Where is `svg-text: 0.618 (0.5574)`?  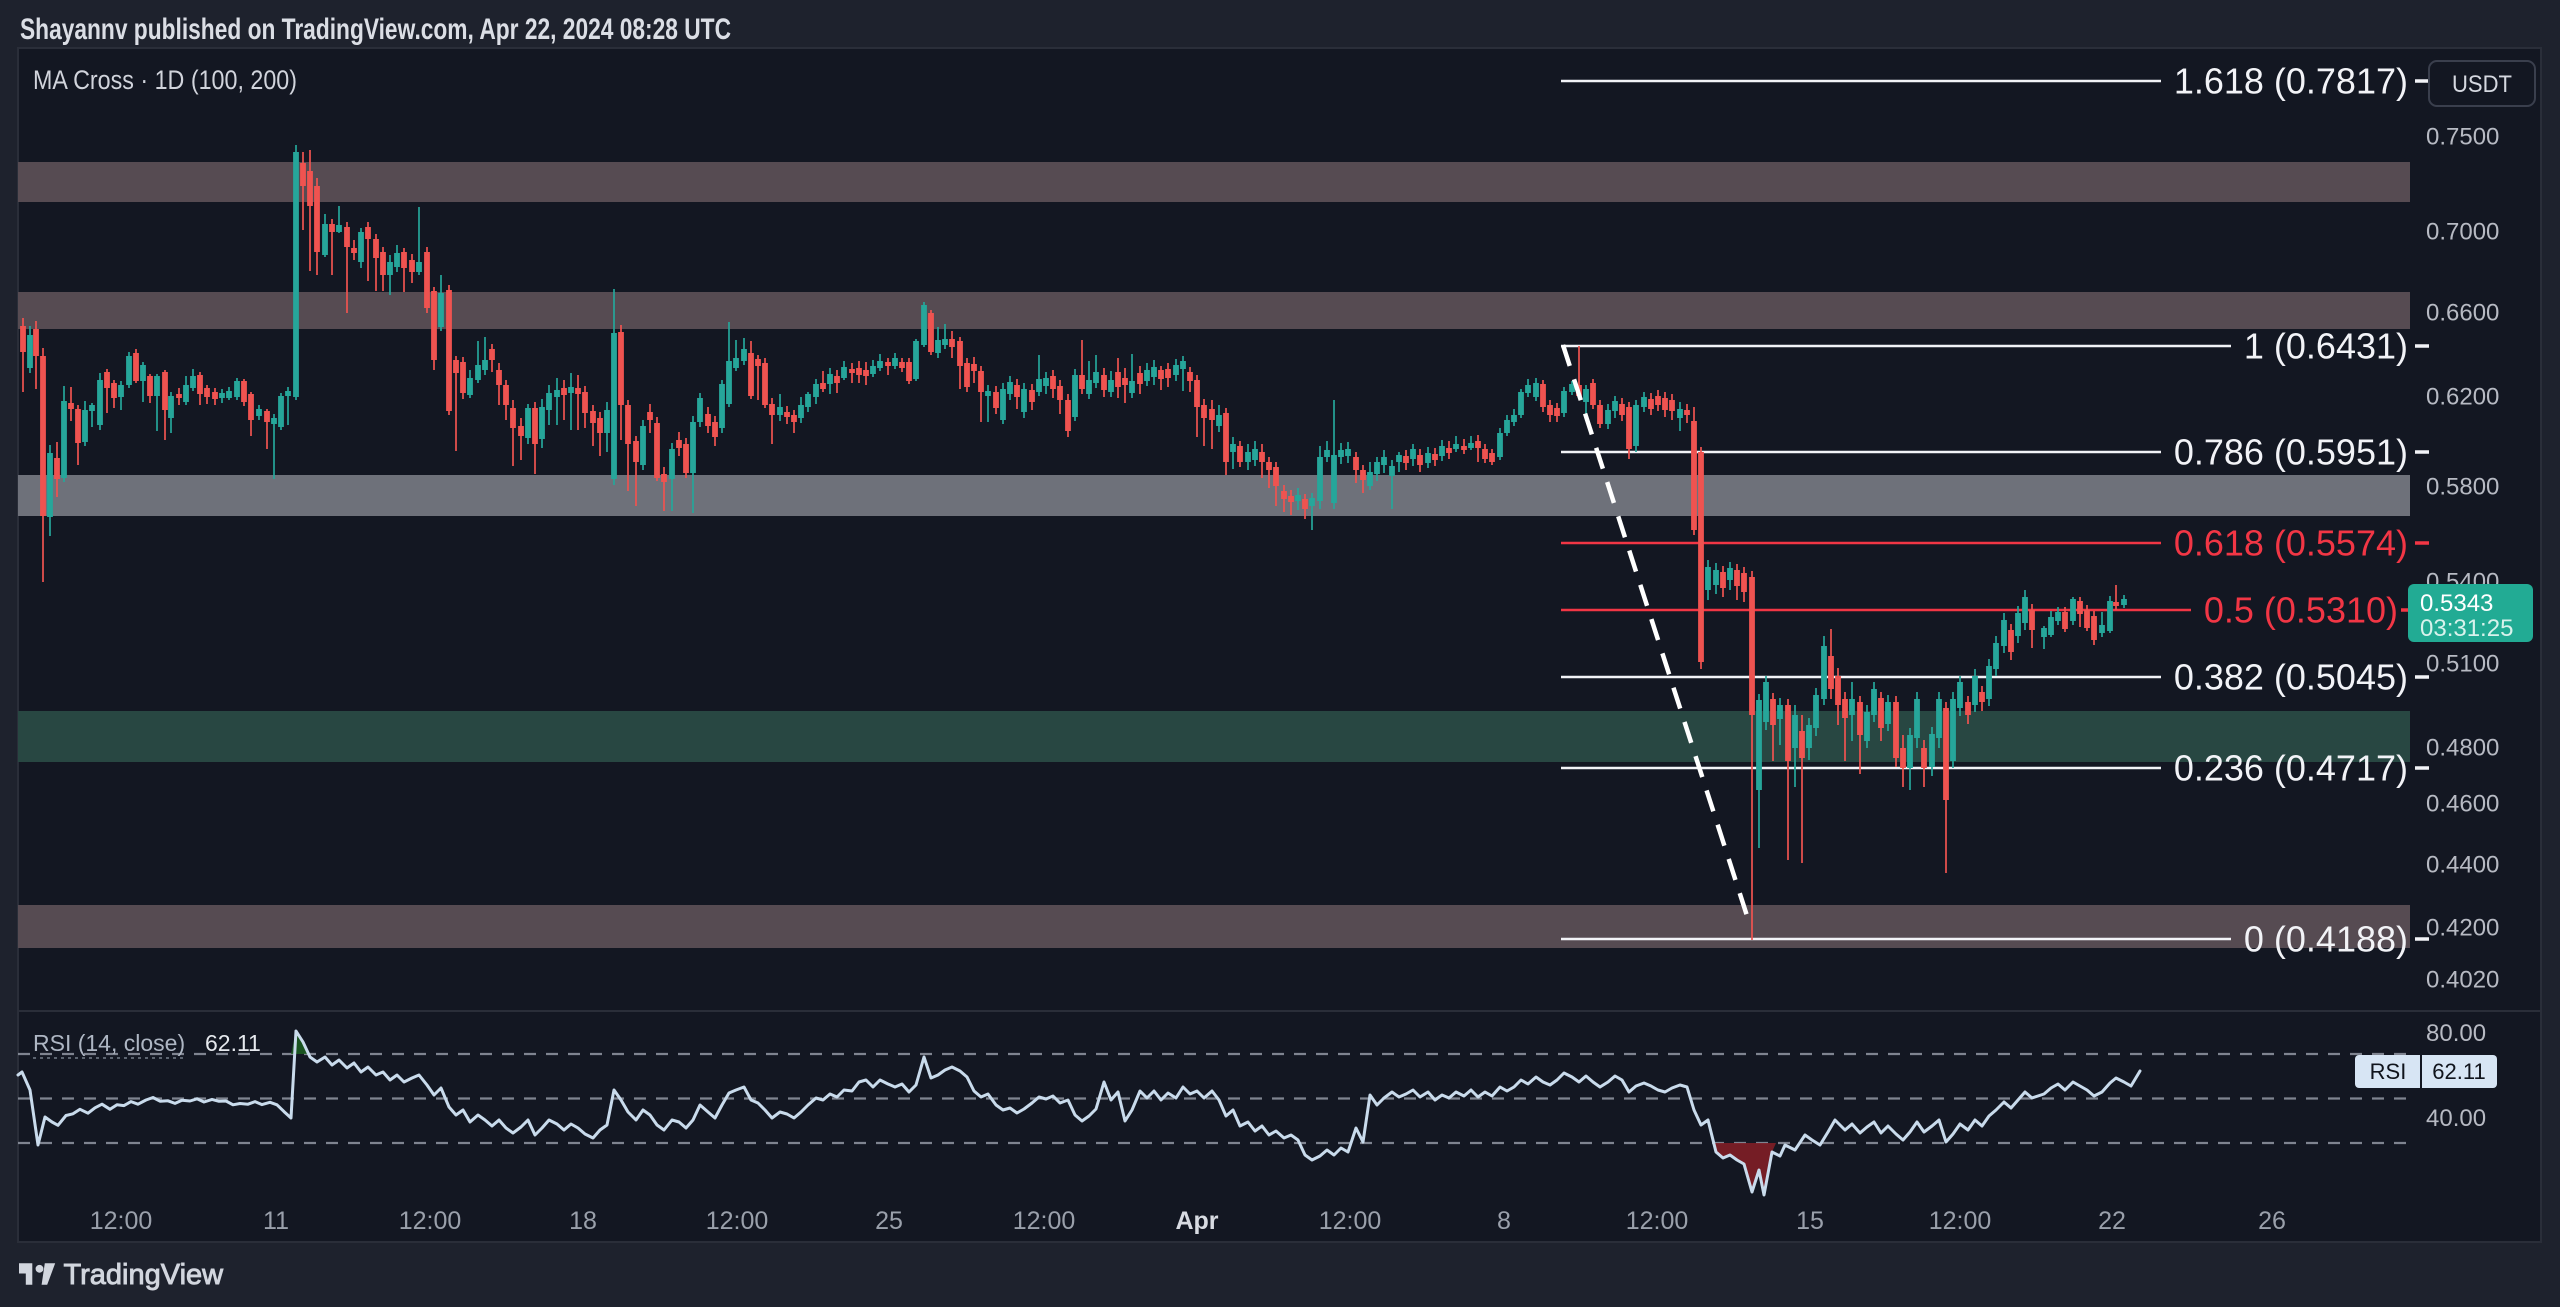 svg-text: 0.618 (0.5574) is located at coordinates (2291, 543).